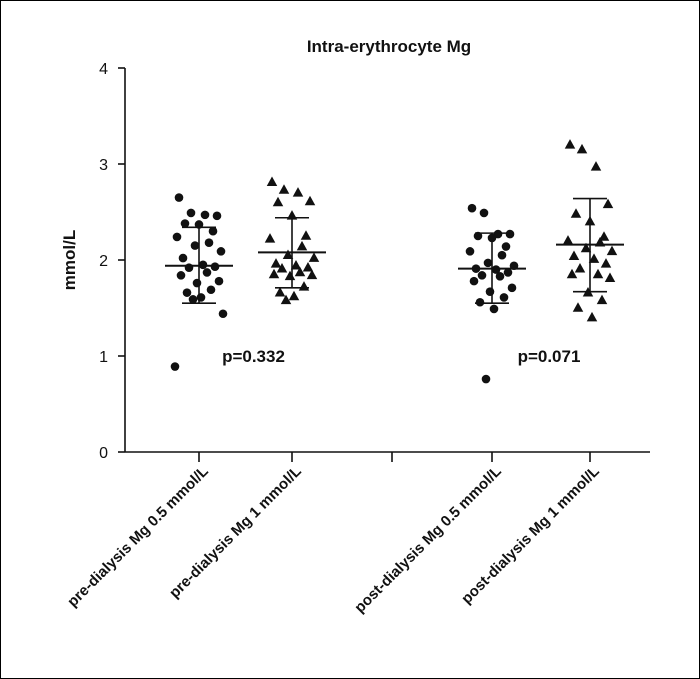 This screenshot has height=679, width=700. I want to click on chart-title: Intra-erythrocyte Mg, so click(389, 46).